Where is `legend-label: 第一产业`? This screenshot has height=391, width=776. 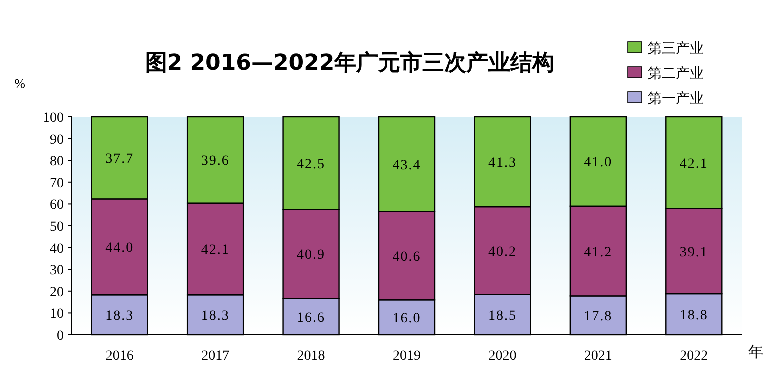 legend-label: 第一产业 is located at coordinates (676, 99).